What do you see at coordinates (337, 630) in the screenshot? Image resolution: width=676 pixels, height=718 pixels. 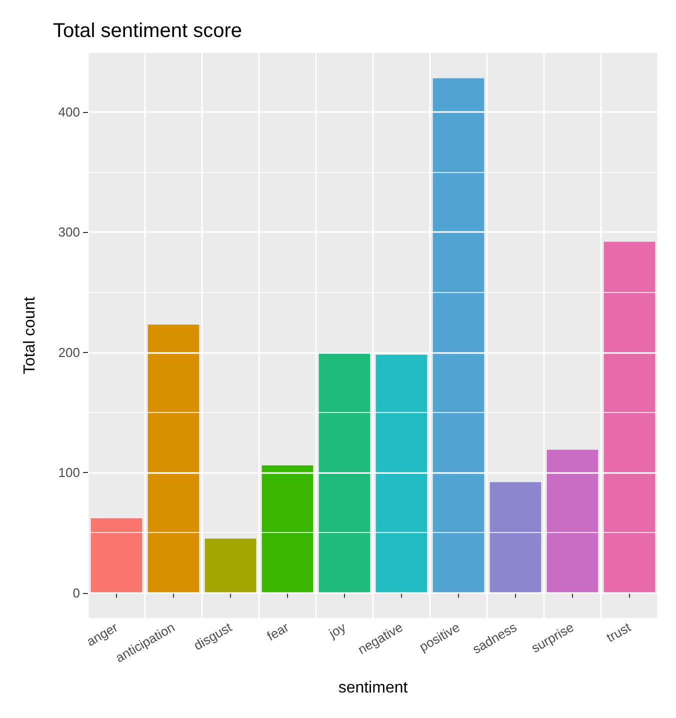 I see `x-tick-label: joy` at bounding box center [337, 630].